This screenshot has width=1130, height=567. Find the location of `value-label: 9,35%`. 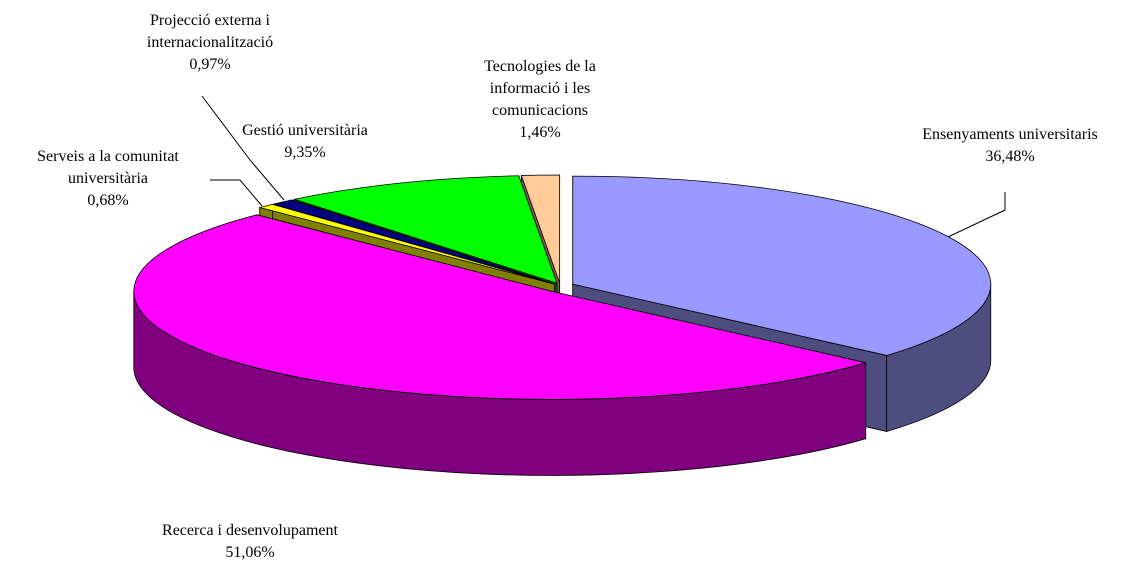

value-label: 9,35% is located at coordinates (305, 152).